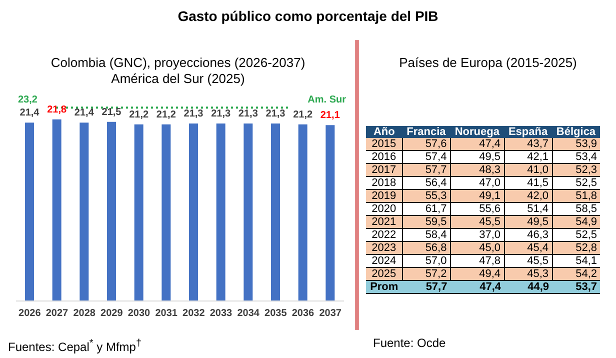  I want to click on ref-line-label: Am. Sur, so click(327, 100).